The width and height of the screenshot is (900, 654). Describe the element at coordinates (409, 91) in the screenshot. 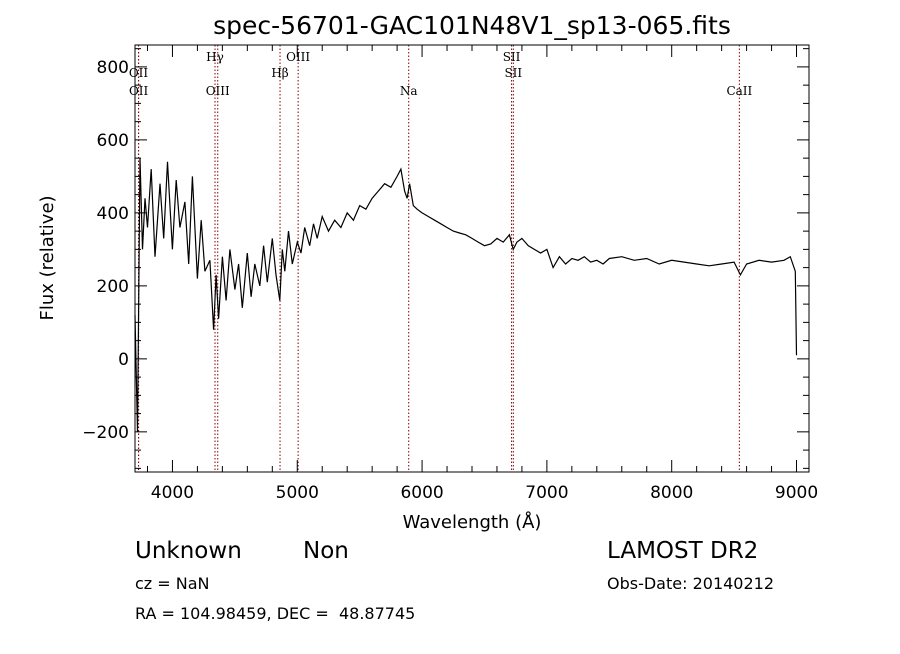

I see `emission-line-label: Na` at that location.